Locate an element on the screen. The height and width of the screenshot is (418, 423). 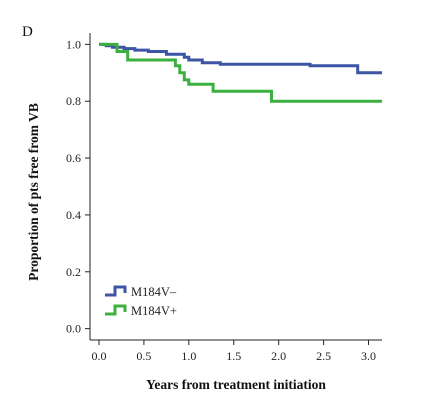
legend-label: M184V+ is located at coordinates (154, 311).